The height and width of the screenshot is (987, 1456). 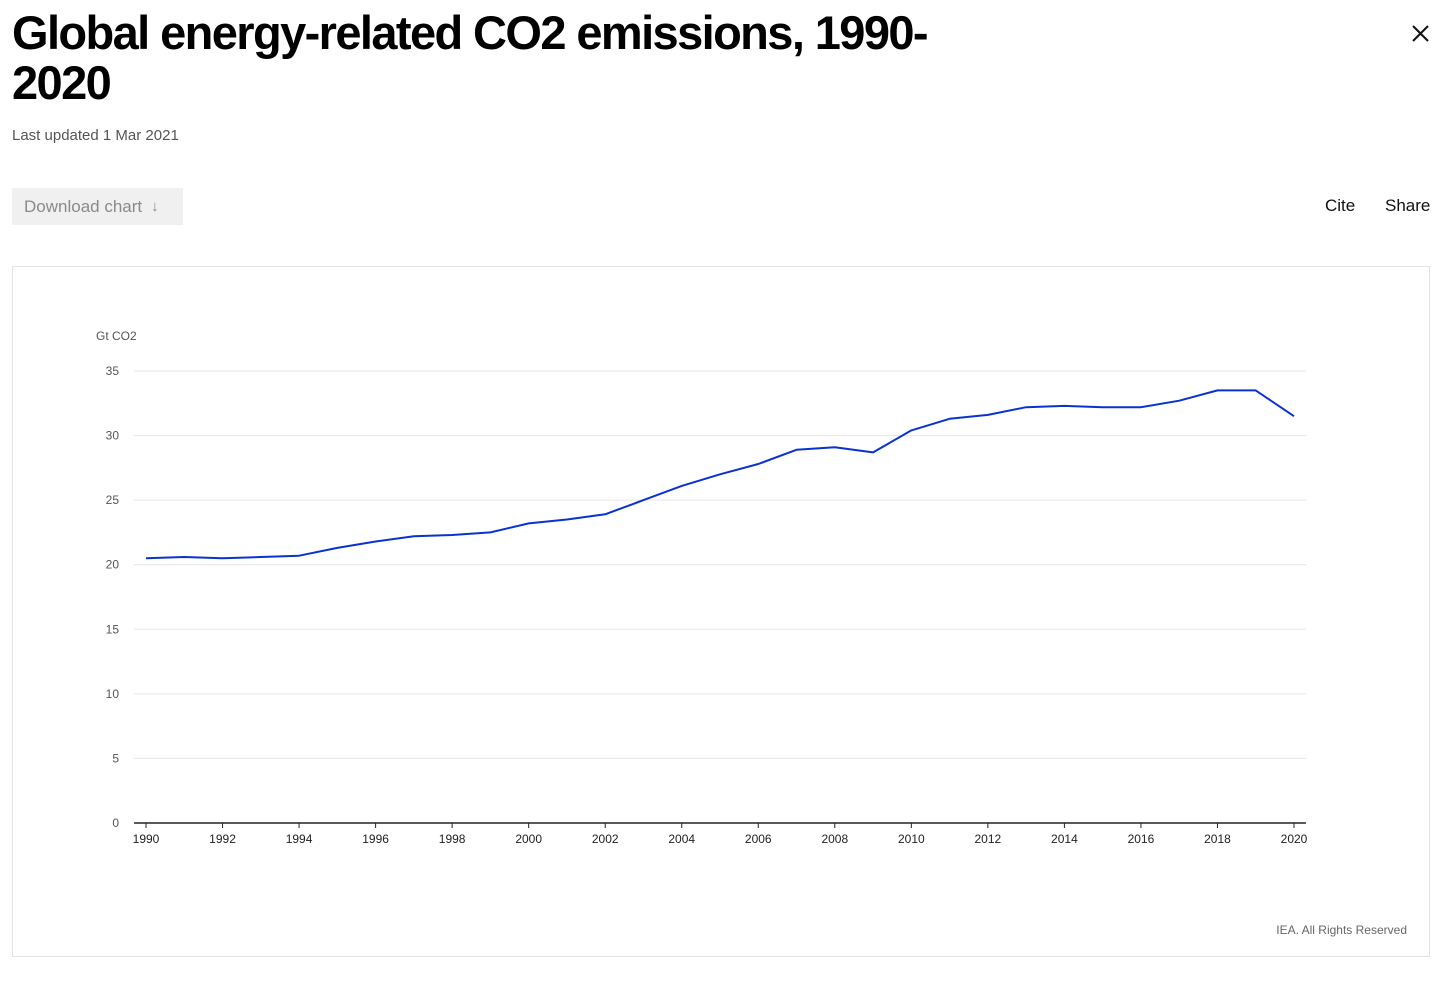 I want to click on y-tick-label: 5, so click(x=115, y=758).